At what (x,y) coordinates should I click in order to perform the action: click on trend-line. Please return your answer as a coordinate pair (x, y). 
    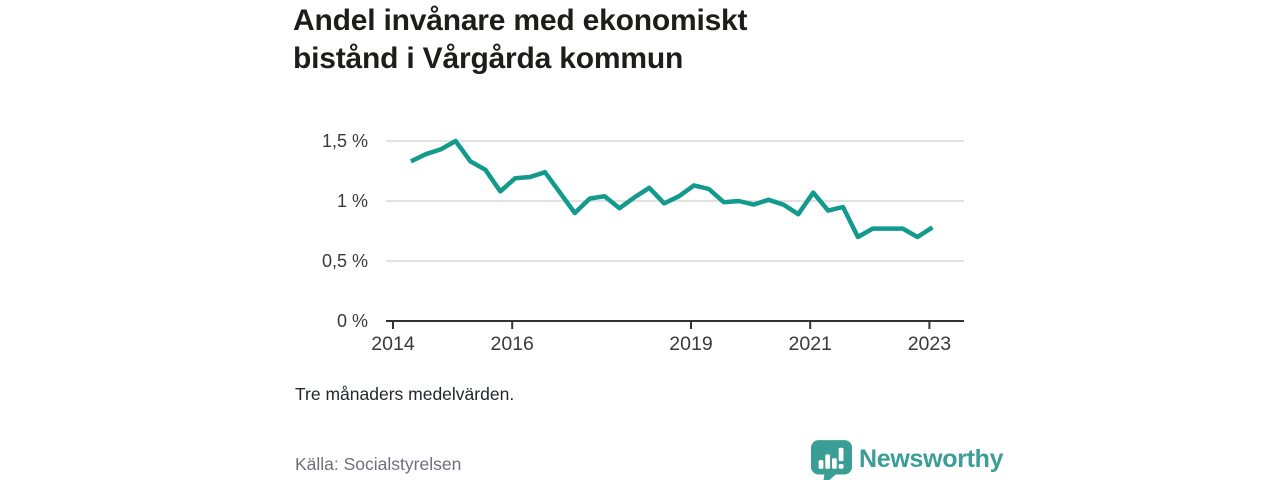
    Looking at the image, I should click on (671, 189).